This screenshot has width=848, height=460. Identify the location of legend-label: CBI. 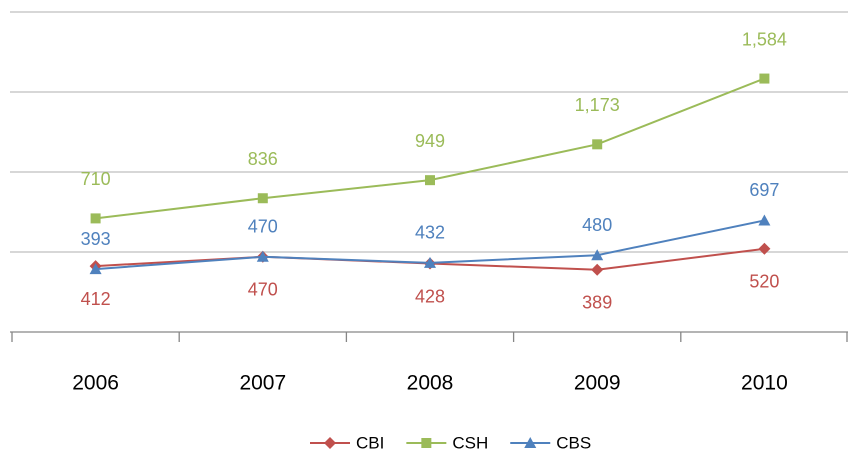
(370, 442).